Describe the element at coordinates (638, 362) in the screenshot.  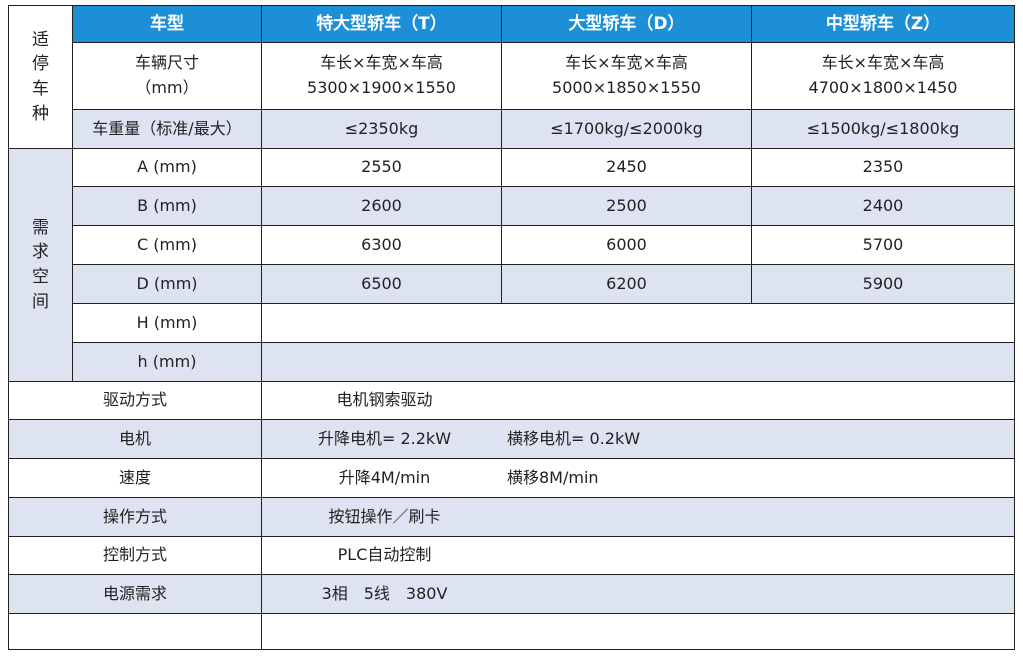
I see `space-h-lower-value` at that location.